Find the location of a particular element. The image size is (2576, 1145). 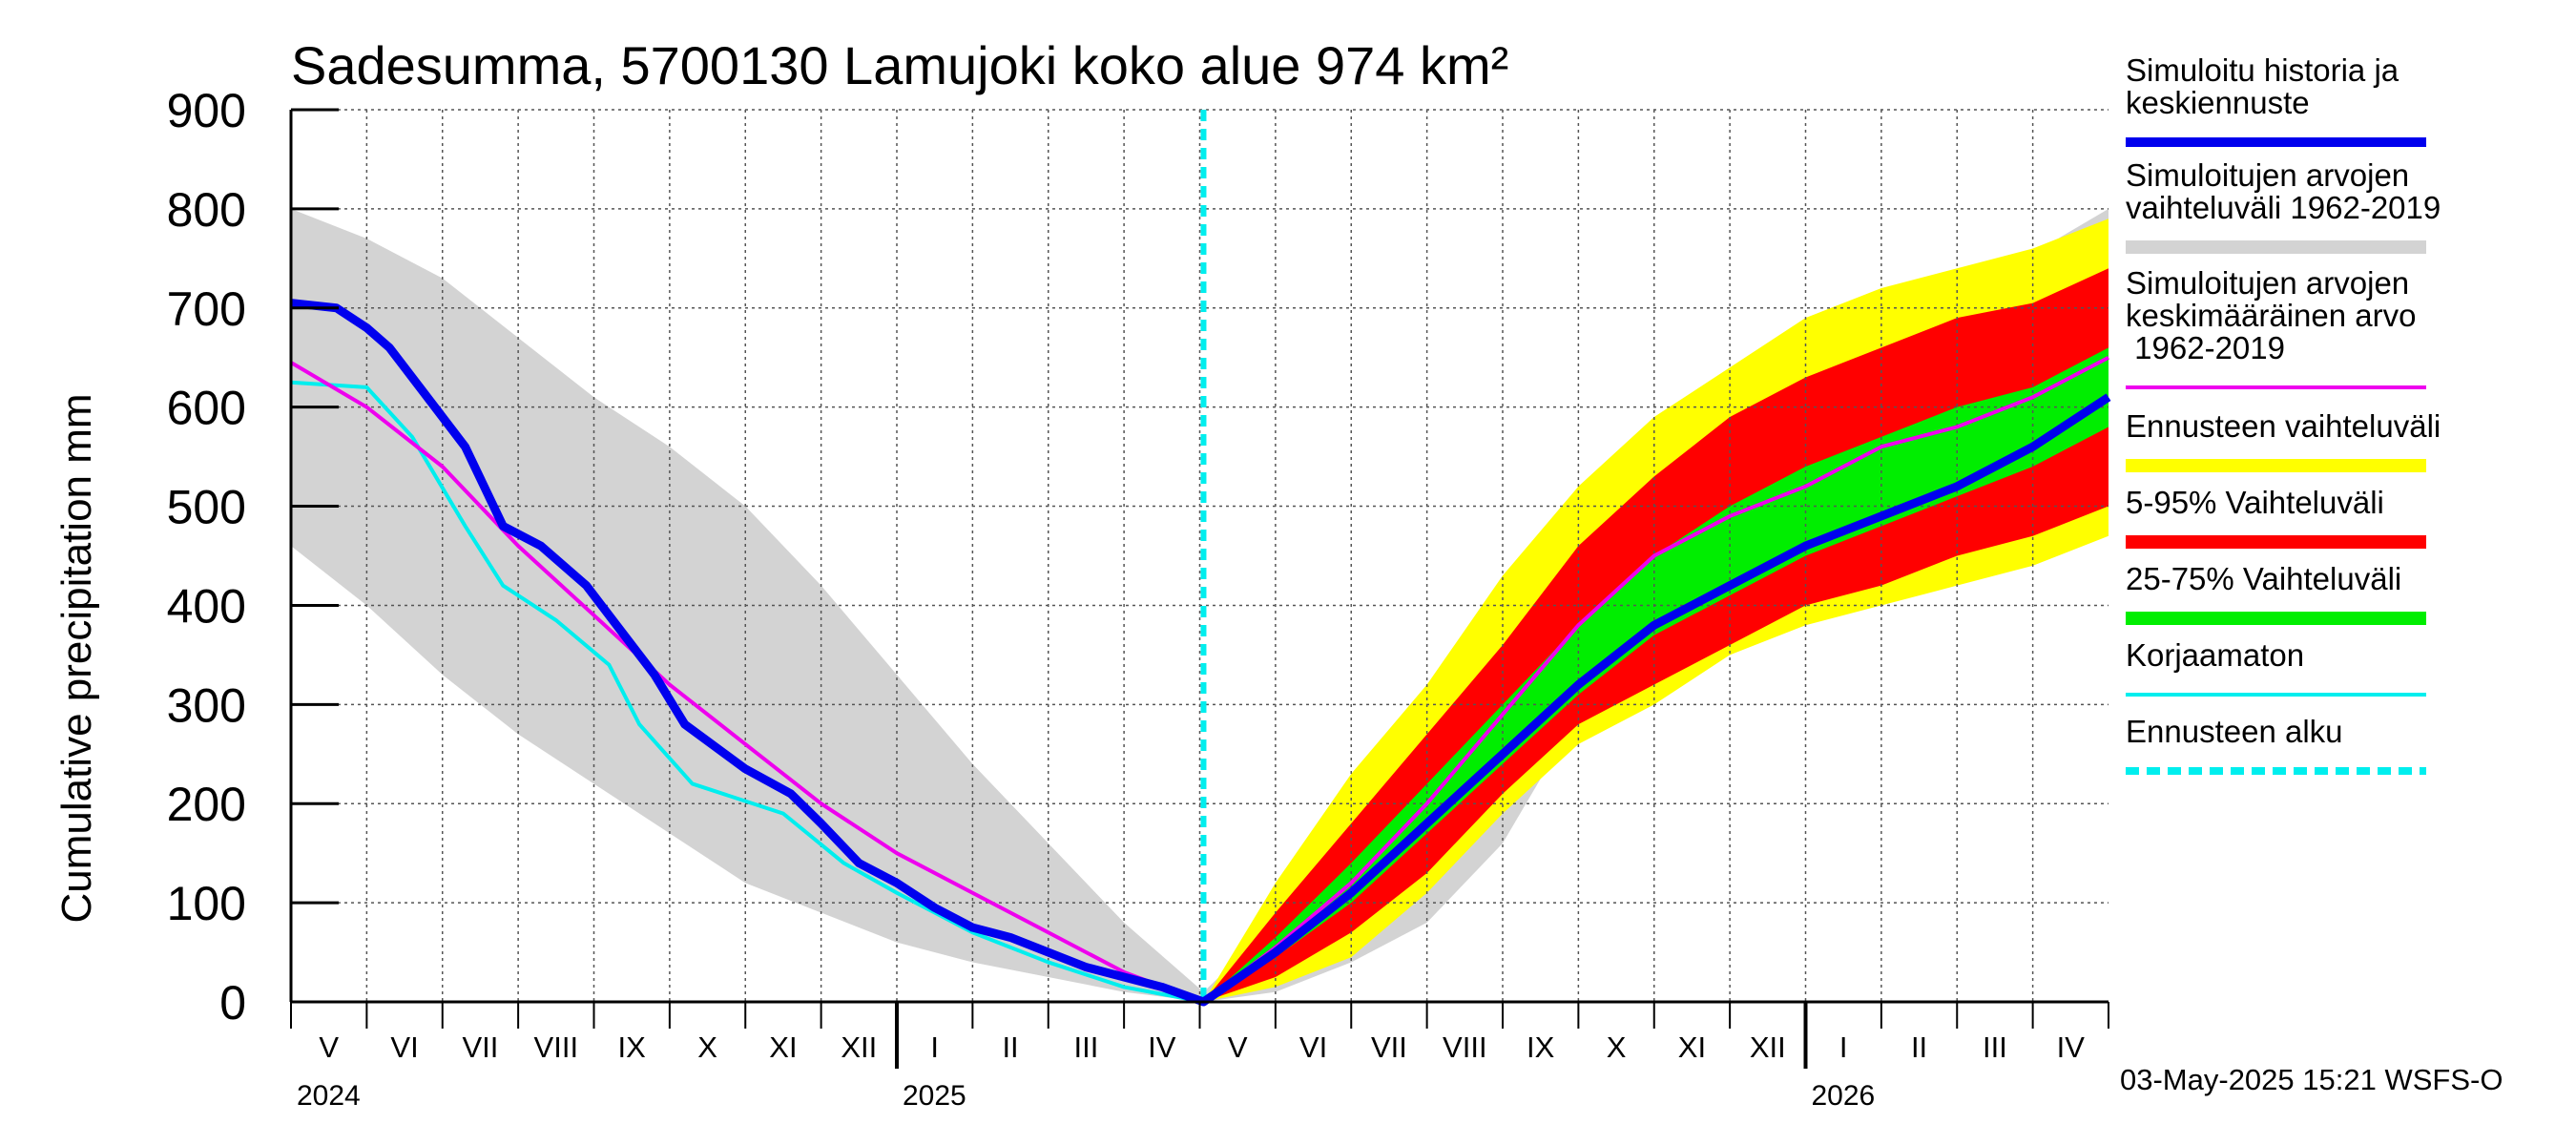

legend-label: 25-75% Vaihteluväli is located at coordinates (2263, 578).